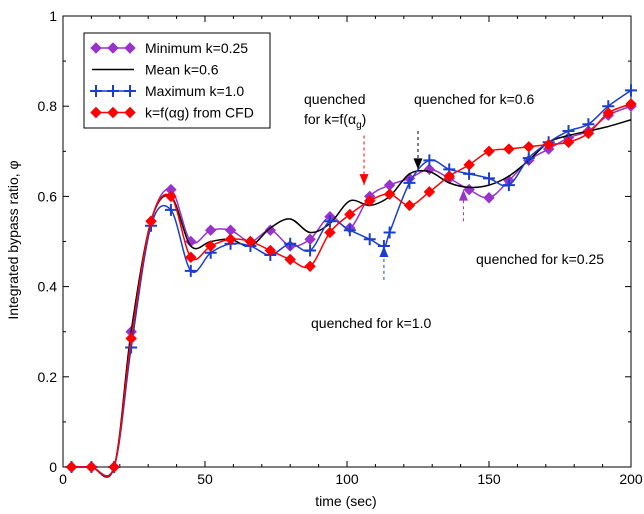  Describe the element at coordinates (194, 91) in the screenshot. I see `legend-label: Maximum k=1.0` at that location.